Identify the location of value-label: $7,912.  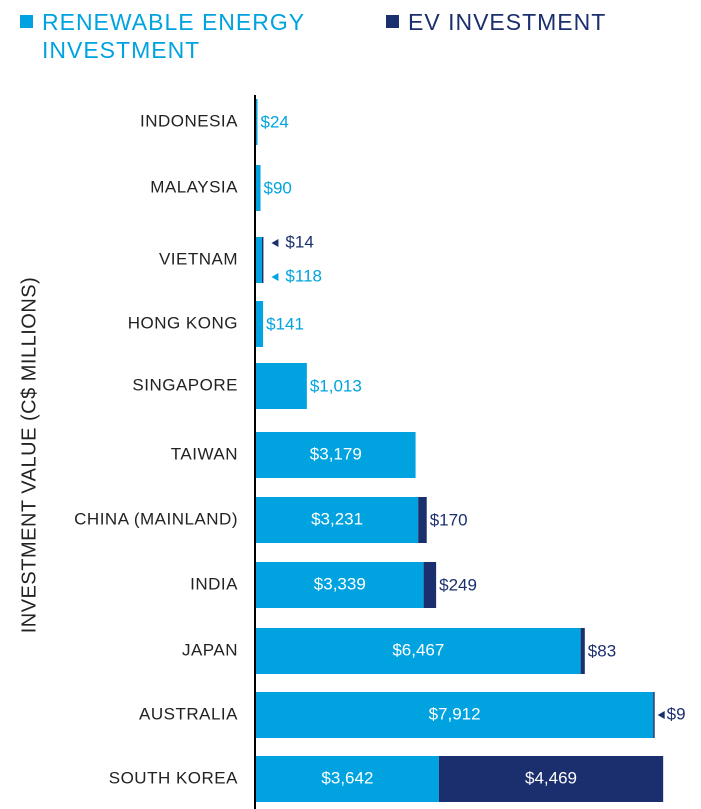
(455, 713).